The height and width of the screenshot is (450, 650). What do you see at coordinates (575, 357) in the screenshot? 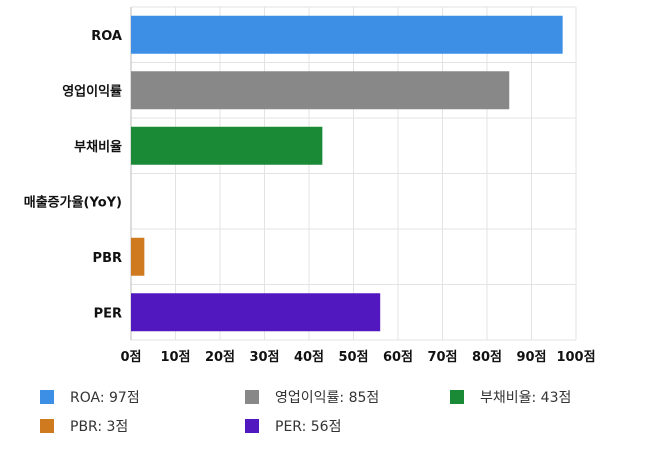
I see `x-tick-label: 100점` at bounding box center [575, 357].